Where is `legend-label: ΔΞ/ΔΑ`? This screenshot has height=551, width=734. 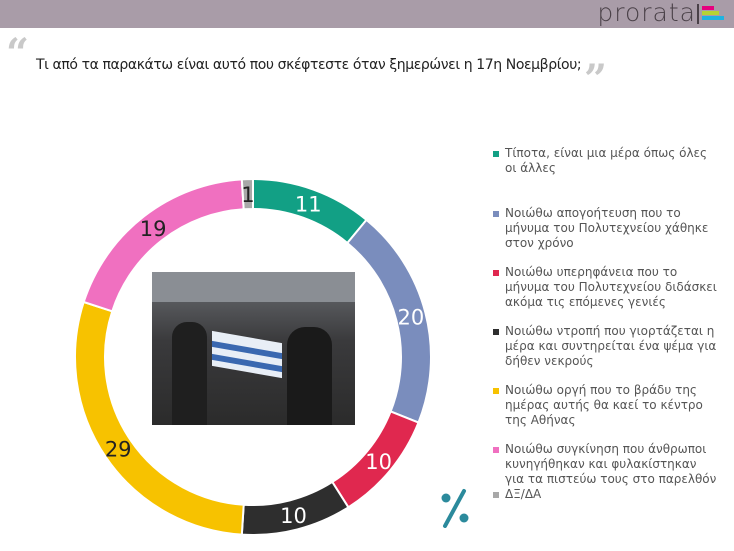
legend-label: ΔΞ/ΔΑ is located at coordinates (523, 494).